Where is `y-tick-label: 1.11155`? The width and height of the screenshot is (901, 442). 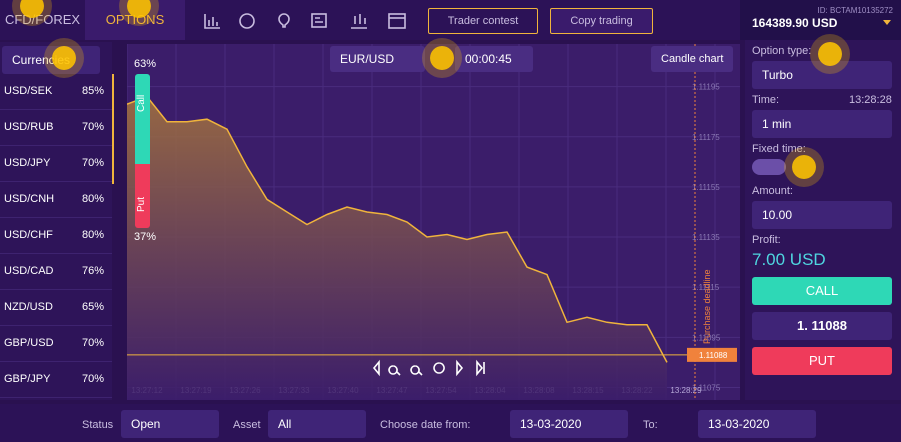
y-tick-label: 1.11155 is located at coordinates (706, 187).